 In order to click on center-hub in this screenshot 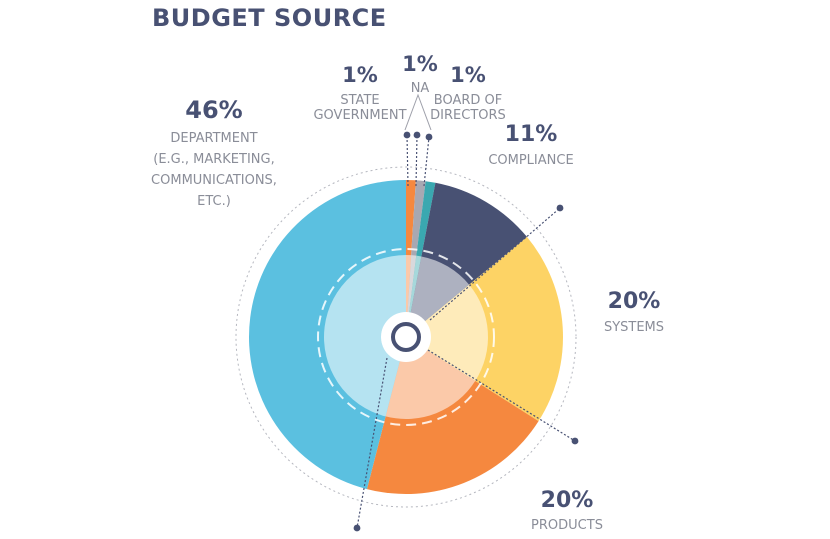, I will do `click(406, 337)`.